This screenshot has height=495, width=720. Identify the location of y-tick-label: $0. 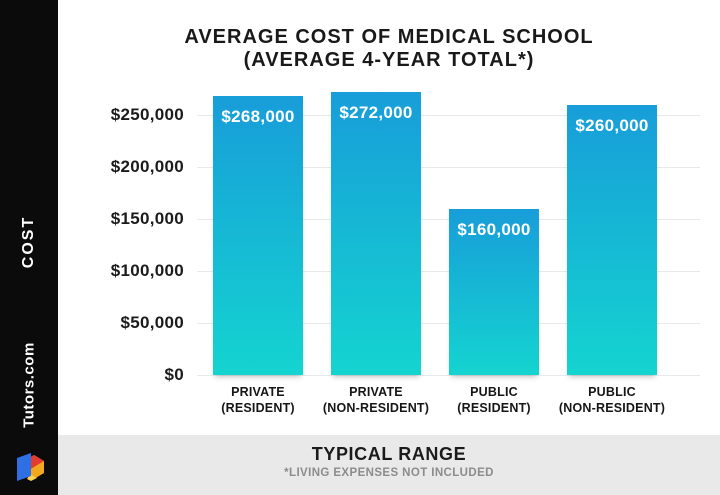
(174, 374).